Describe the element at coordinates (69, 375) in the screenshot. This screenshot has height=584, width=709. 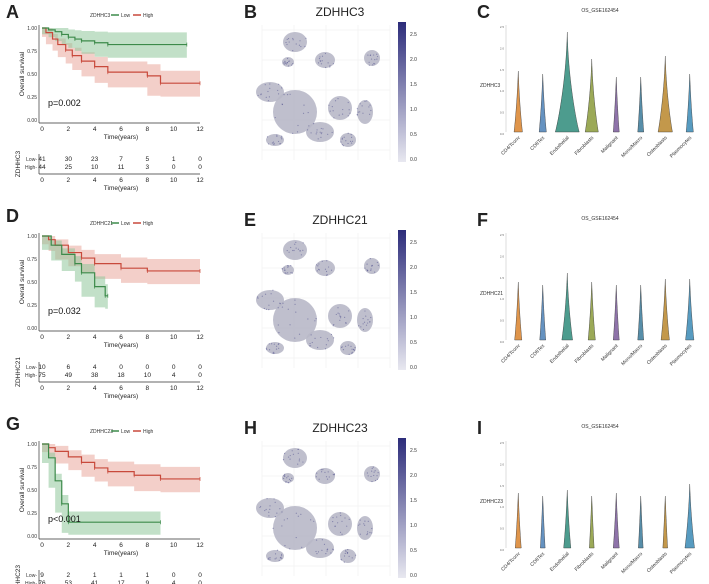
I see `risk-high-count: 49` at that location.